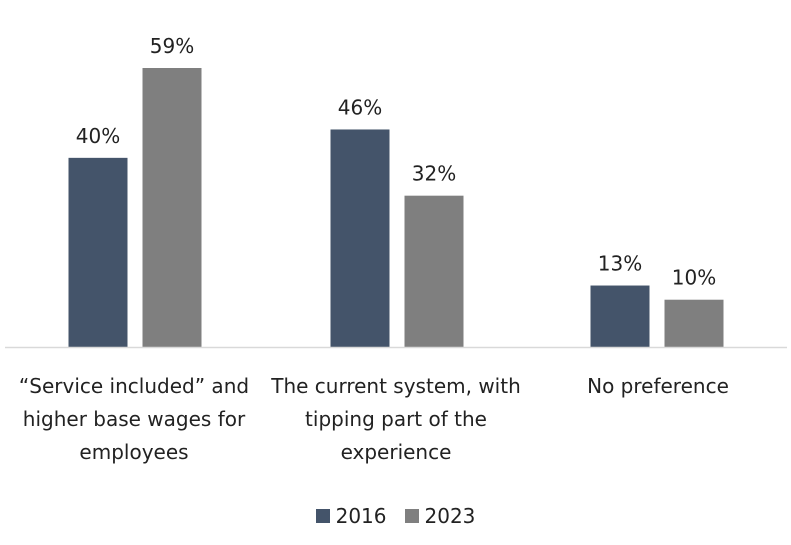 The image size is (791, 545). I want to click on bar-2016-cat2, so click(620, 316).